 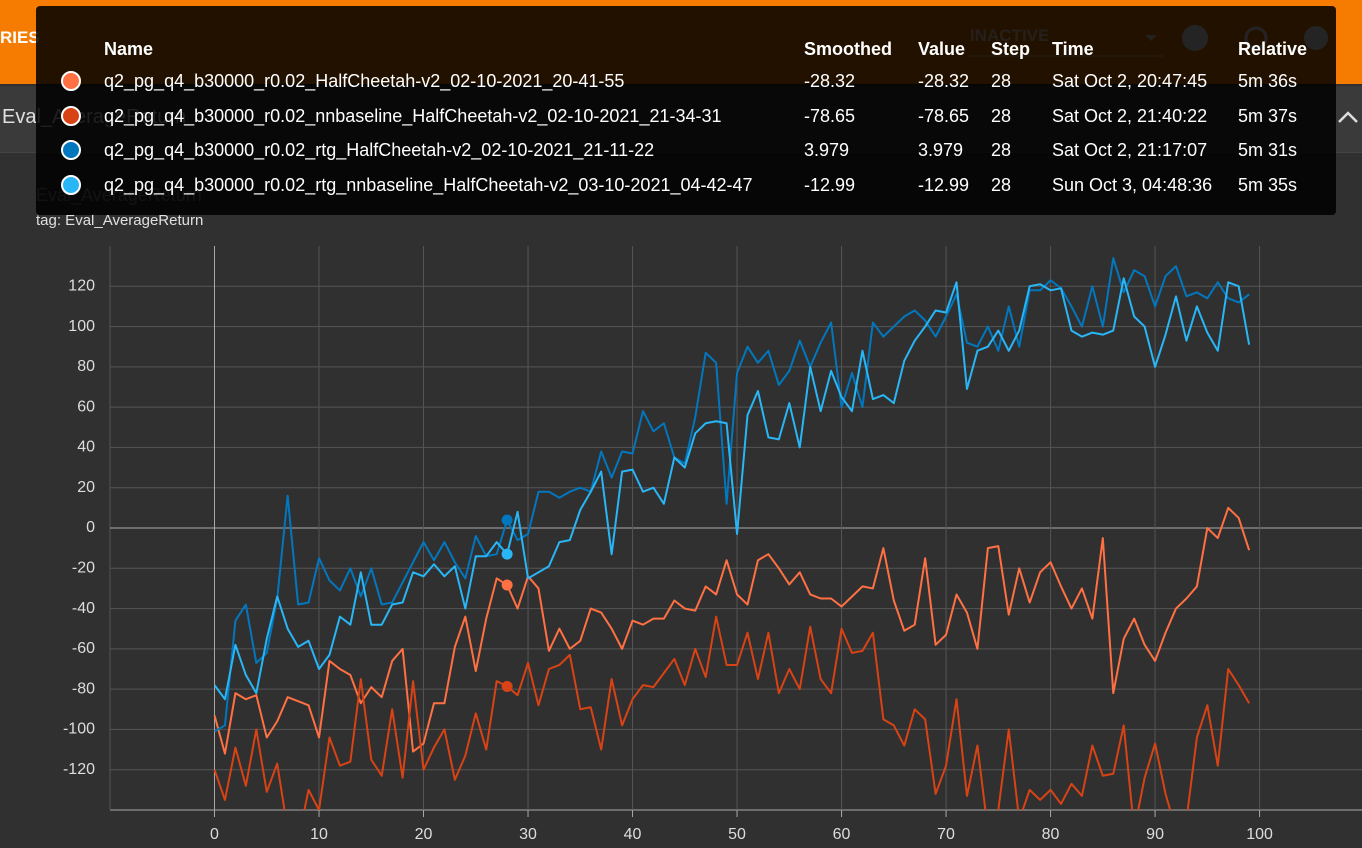 I want to click on tooltip-cell: 5m 31s, so click(x=1268, y=150).